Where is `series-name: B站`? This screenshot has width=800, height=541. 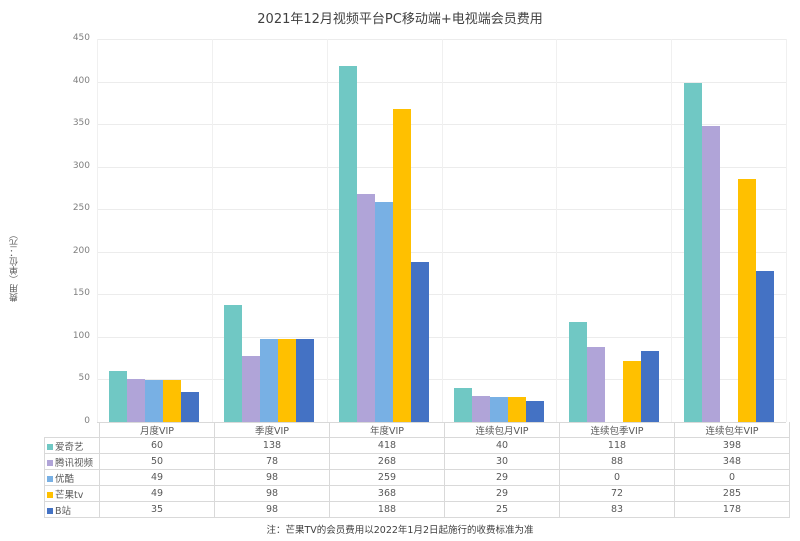
series-name: B站 is located at coordinates (63, 511).